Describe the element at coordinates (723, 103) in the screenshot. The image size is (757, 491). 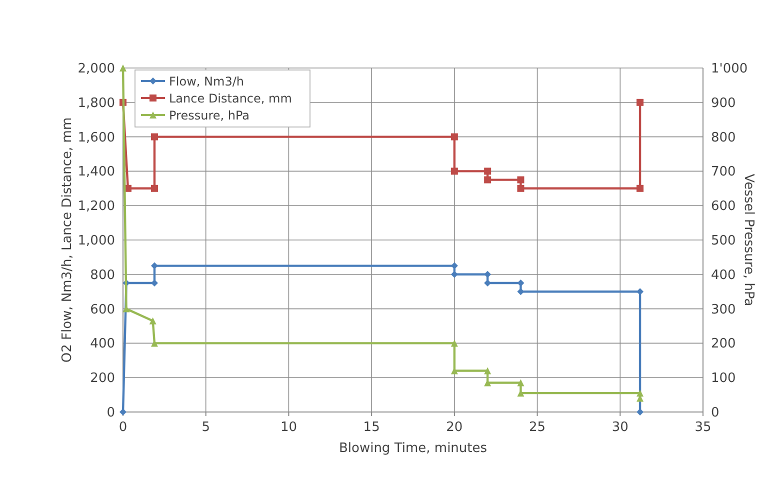
I see `y2-tick-label: 900` at that location.